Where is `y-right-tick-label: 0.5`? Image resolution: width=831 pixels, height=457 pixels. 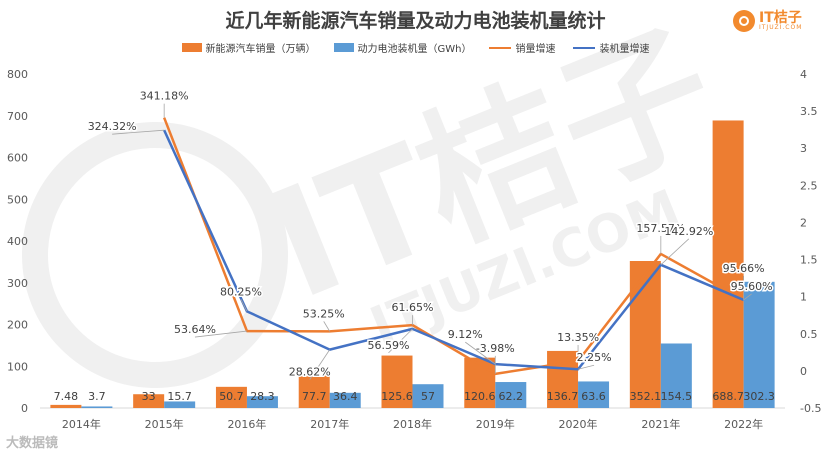
y-right-tick-label: 0.5 is located at coordinates (809, 334).